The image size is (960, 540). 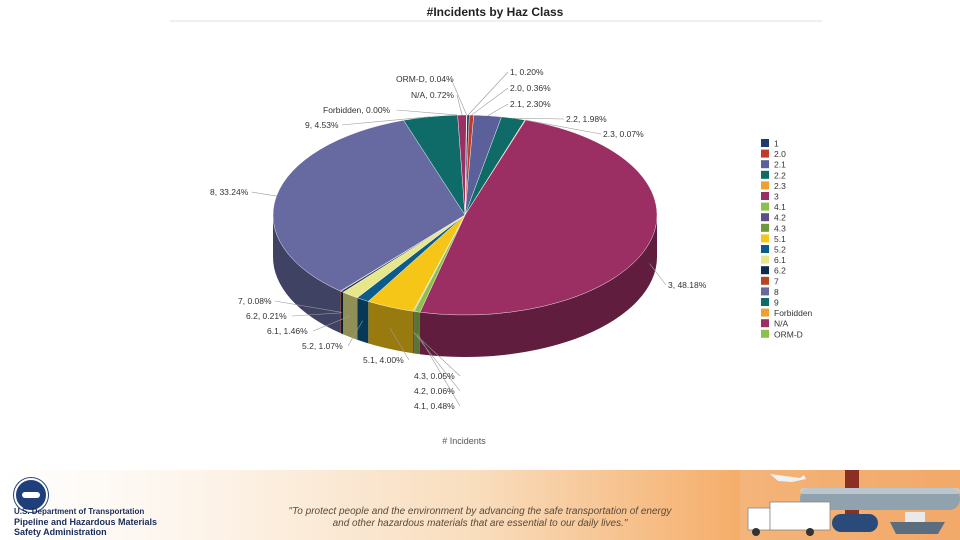 I want to click on data-label-3: 3, 48.18%, so click(x=687, y=285).